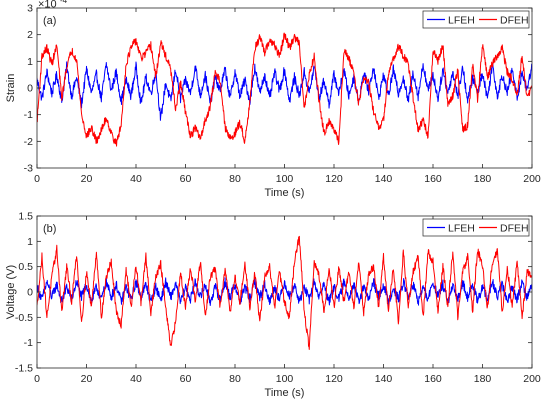 Image resolution: width=550 pixels, height=410 pixels. What do you see at coordinates (64, 2) in the screenshot?
I see `y-exponent-power: -4` at bounding box center [64, 2].